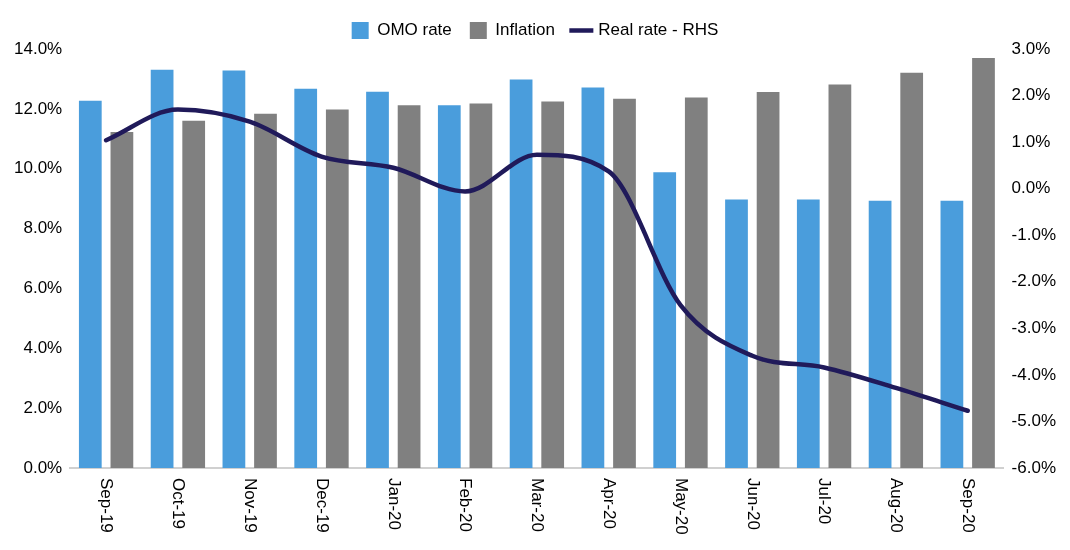 This screenshot has height=550, width=1070. I want to click on y-tick-label: 8.0%, so click(43, 228).